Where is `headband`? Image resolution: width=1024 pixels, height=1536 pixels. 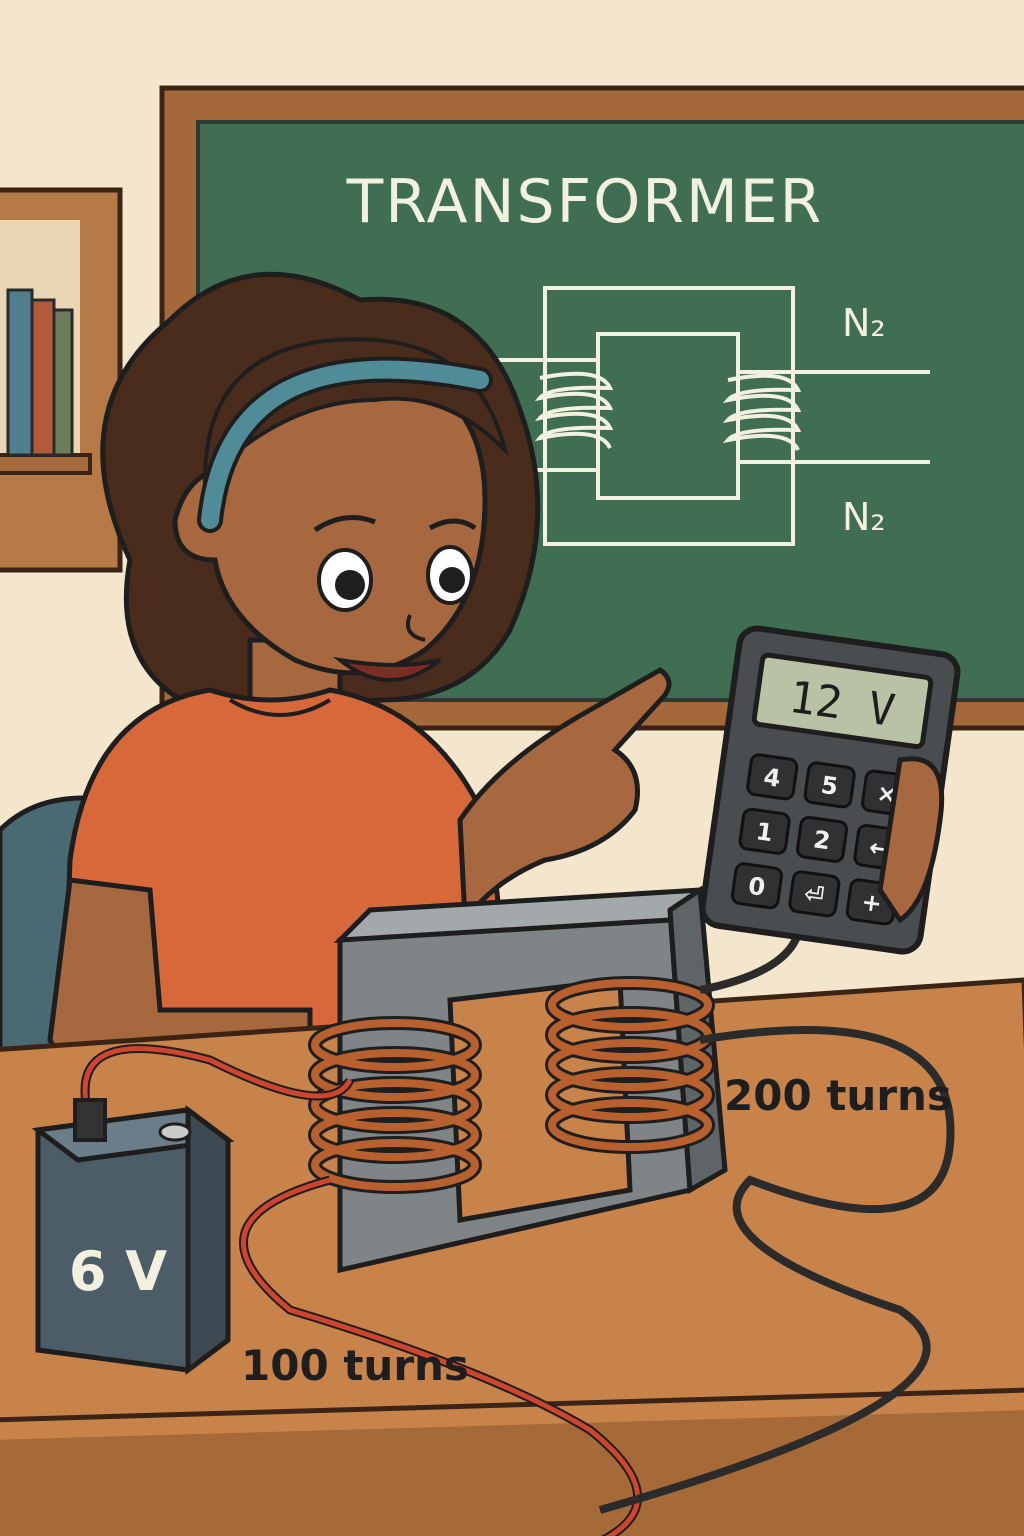
headband is located at coordinates (345, 444).